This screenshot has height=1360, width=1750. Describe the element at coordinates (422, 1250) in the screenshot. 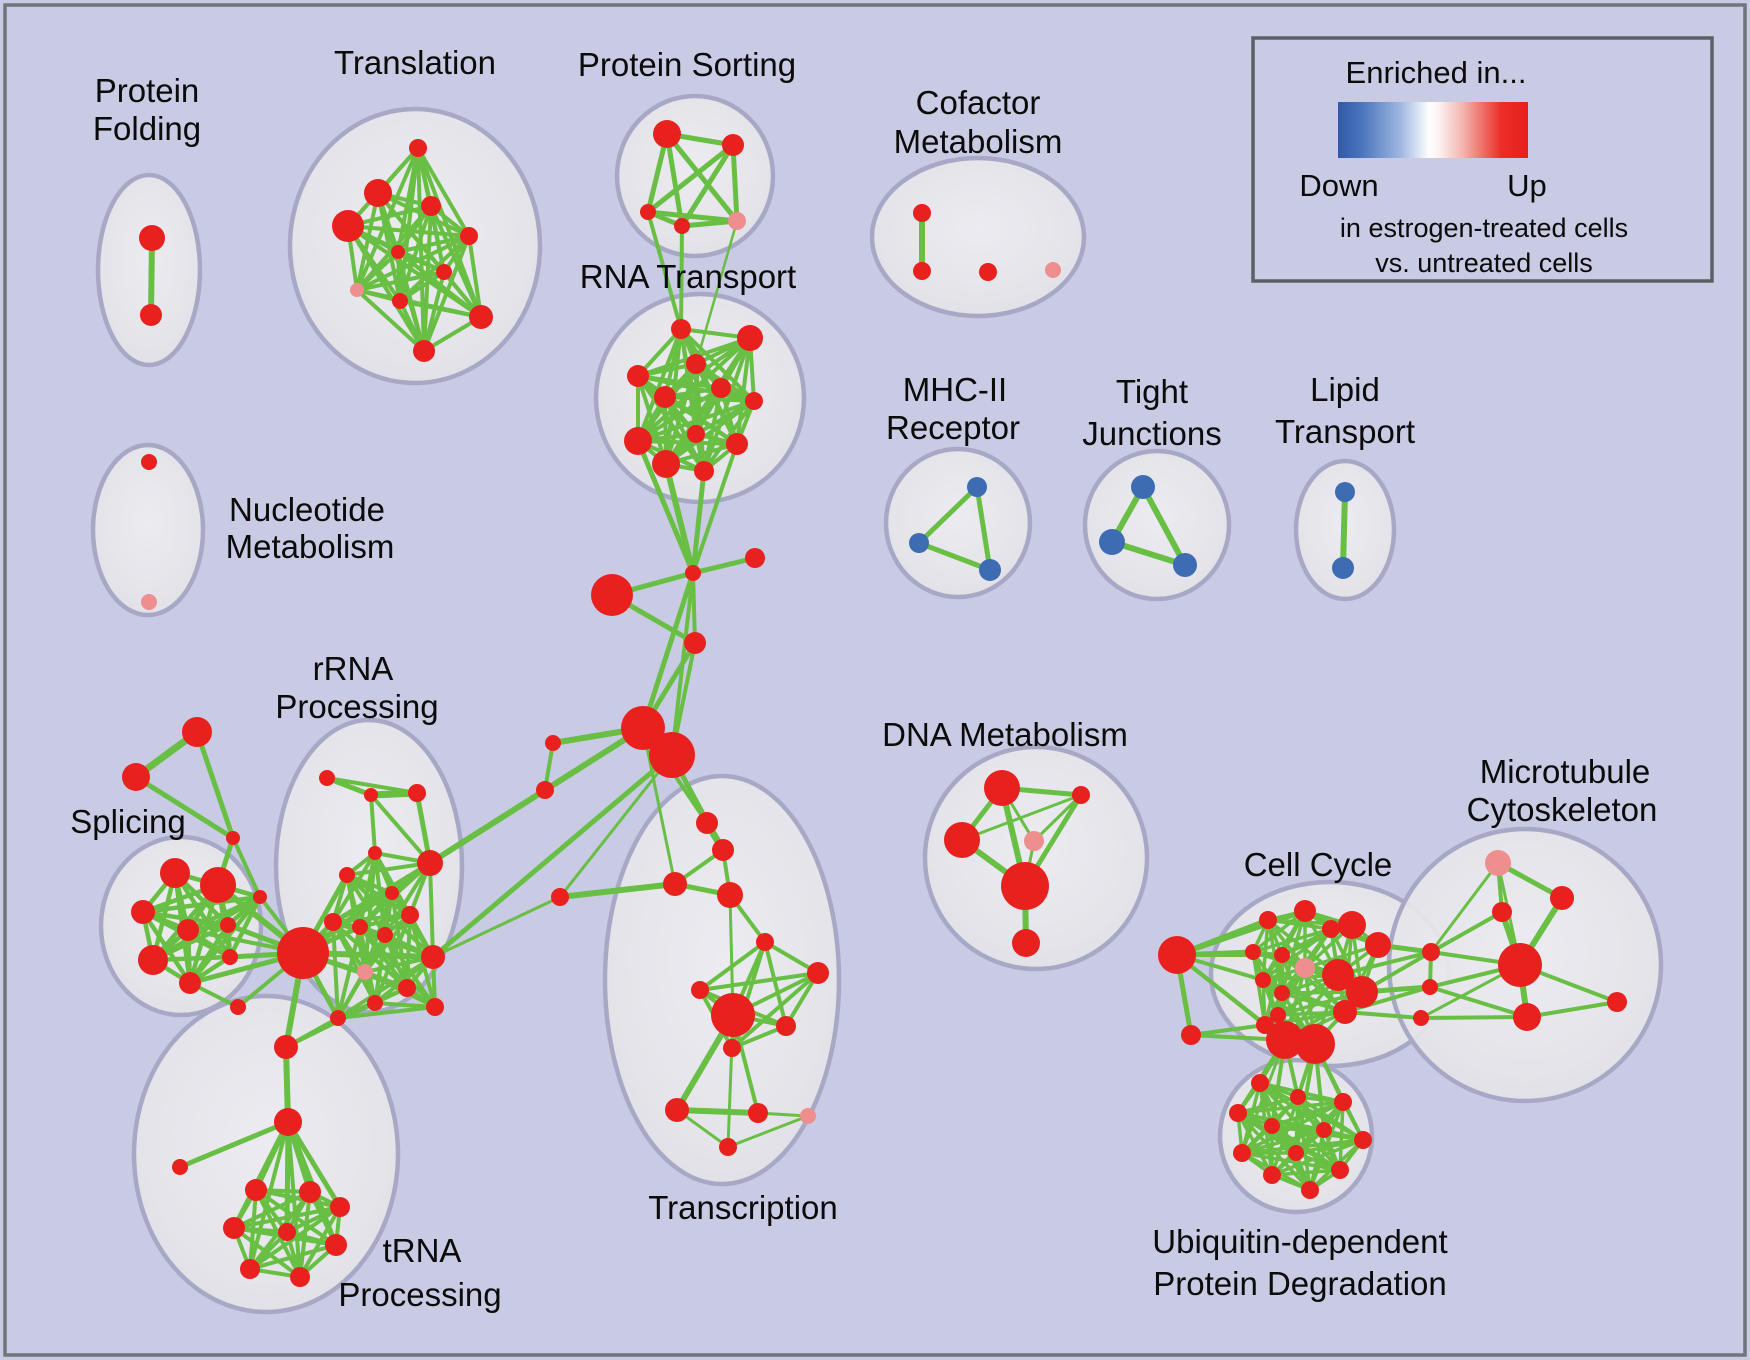

I see `cluster-label-trna-processing: tRNA` at that location.